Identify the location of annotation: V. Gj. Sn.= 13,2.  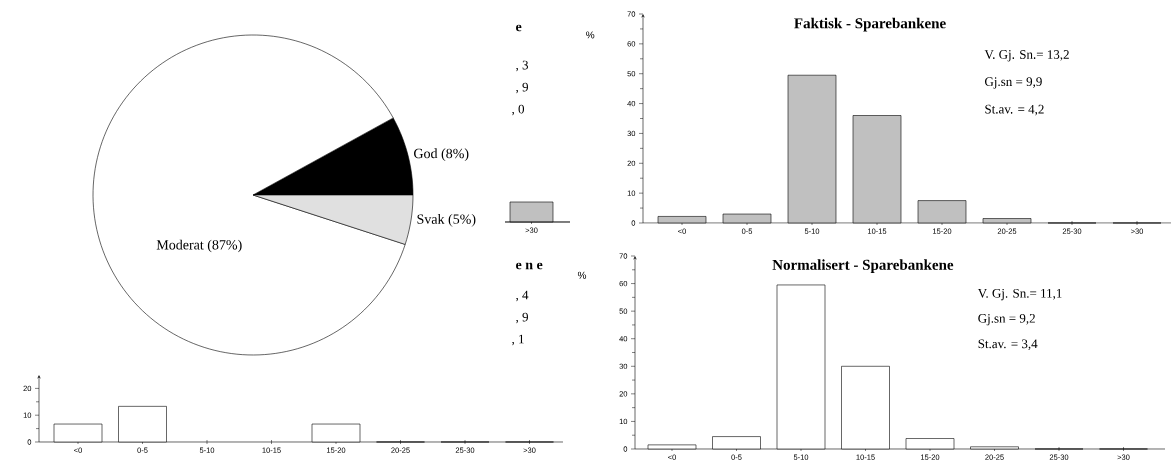
(1026, 56).